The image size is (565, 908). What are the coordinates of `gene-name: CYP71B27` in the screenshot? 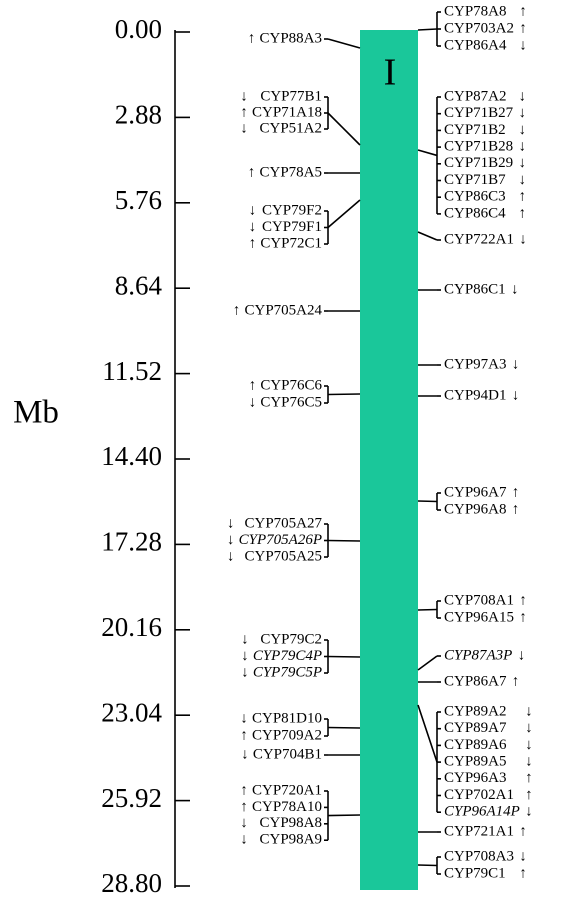 It's located at (479, 113).